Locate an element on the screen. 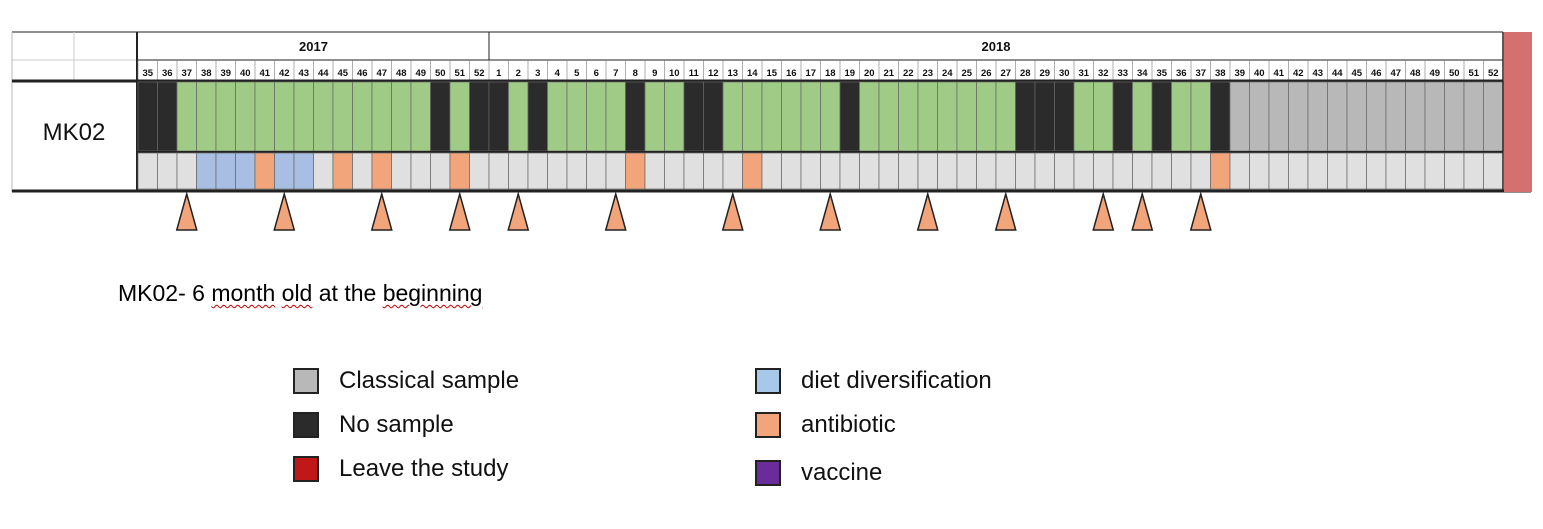  week-number: 38 is located at coordinates (206, 73).